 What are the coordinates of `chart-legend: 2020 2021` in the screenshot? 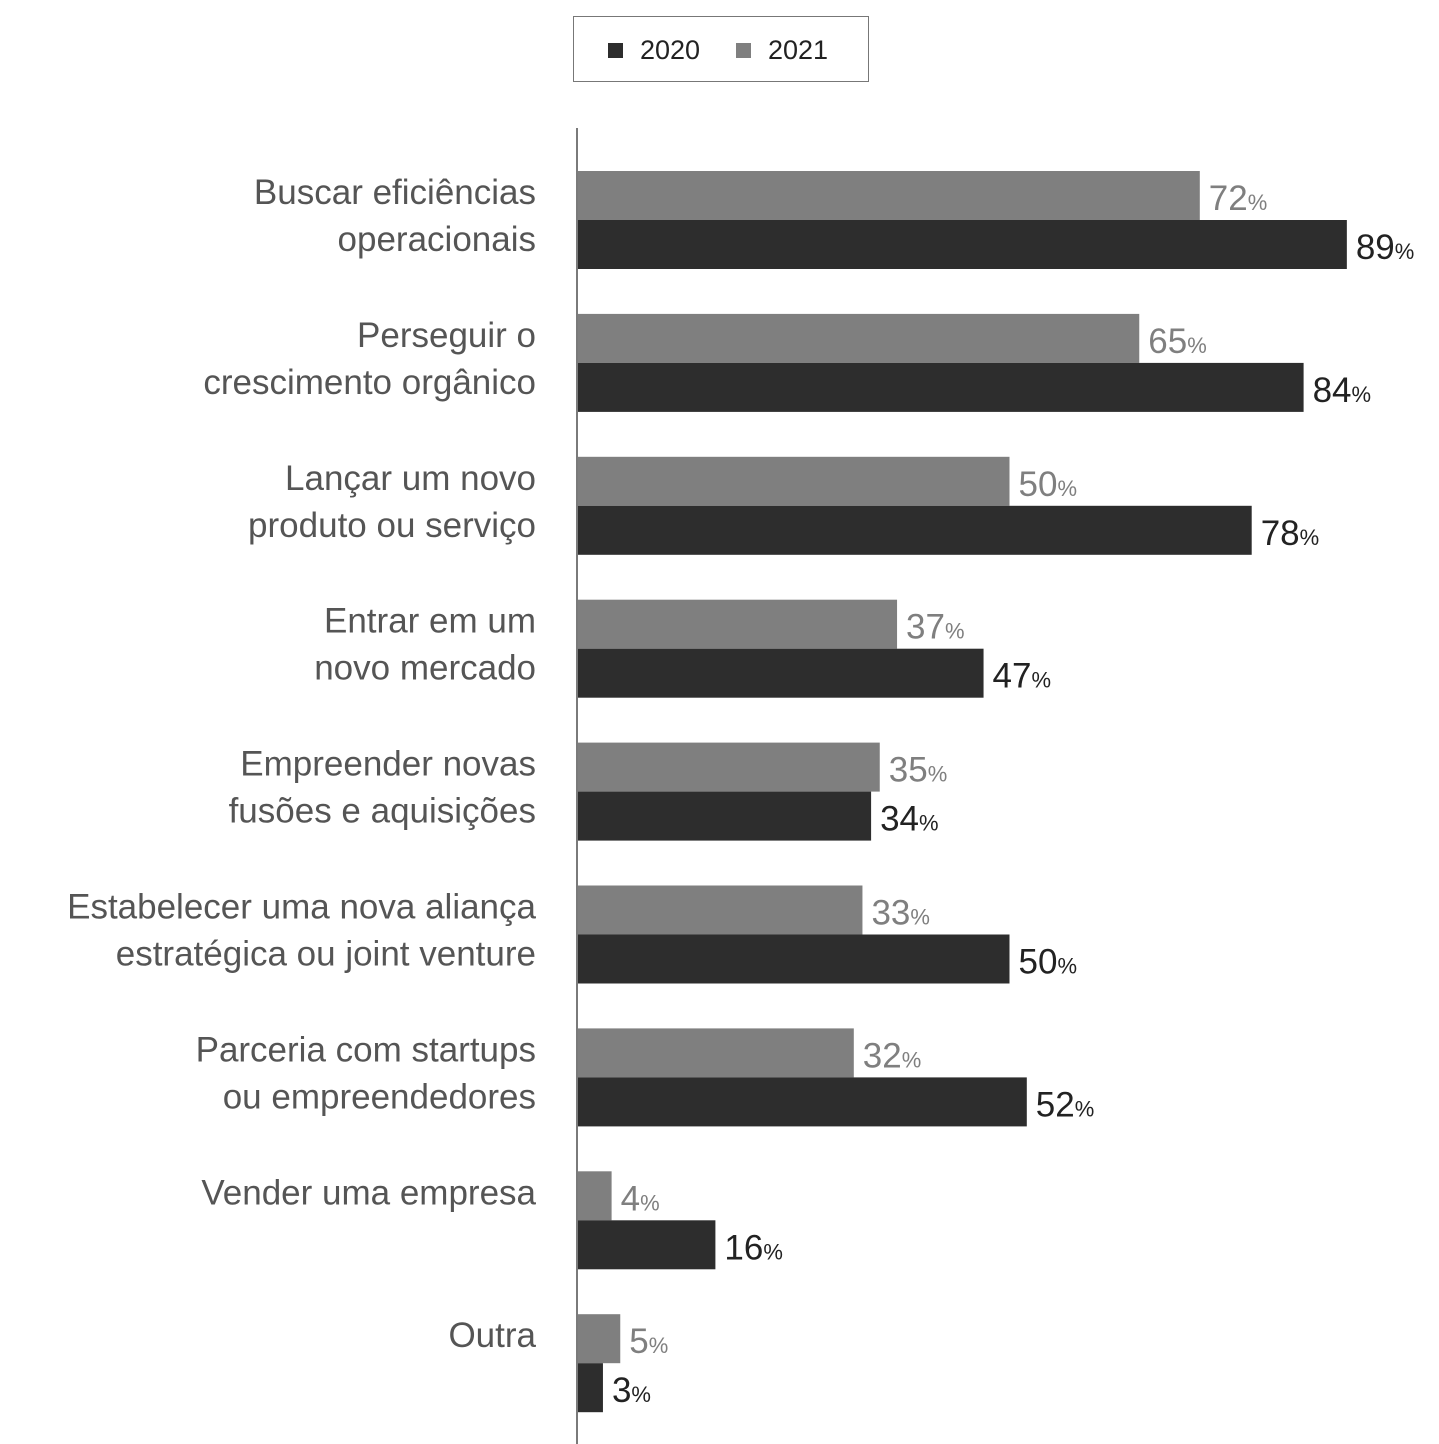 It's located at (721, 49).